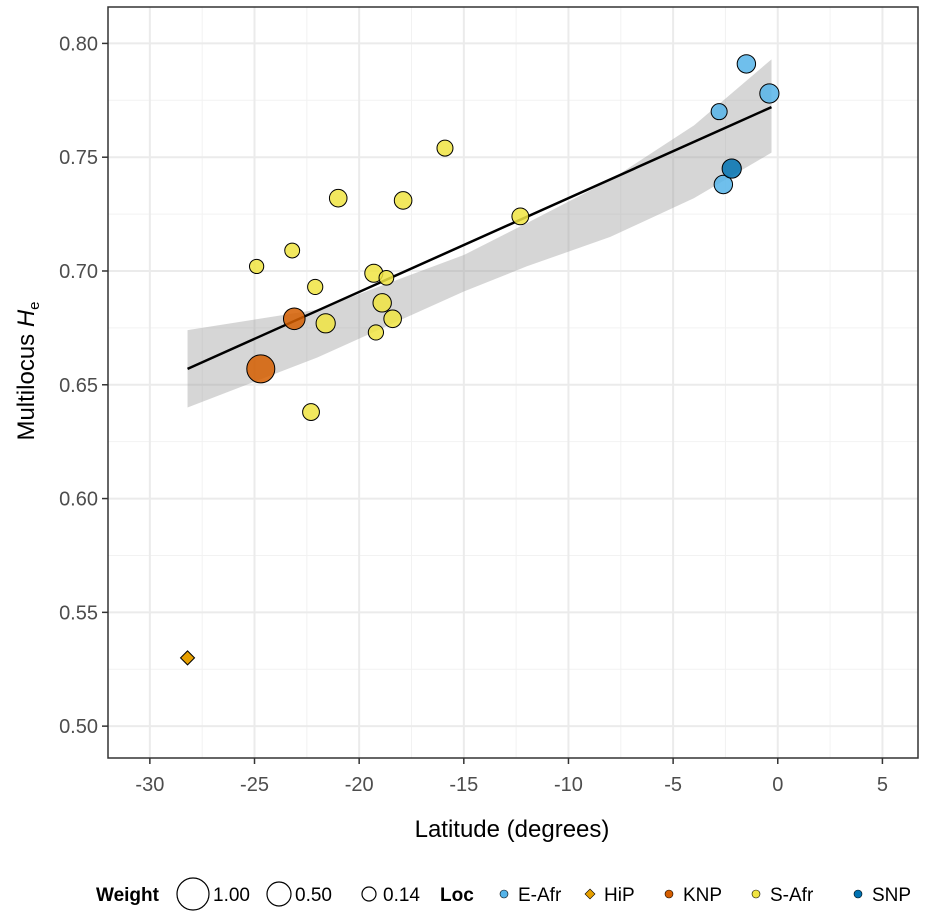 The image size is (932, 912). What do you see at coordinates (792, 895) in the screenshot?
I see `legend-loc-label: S-Afr` at bounding box center [792, 895].